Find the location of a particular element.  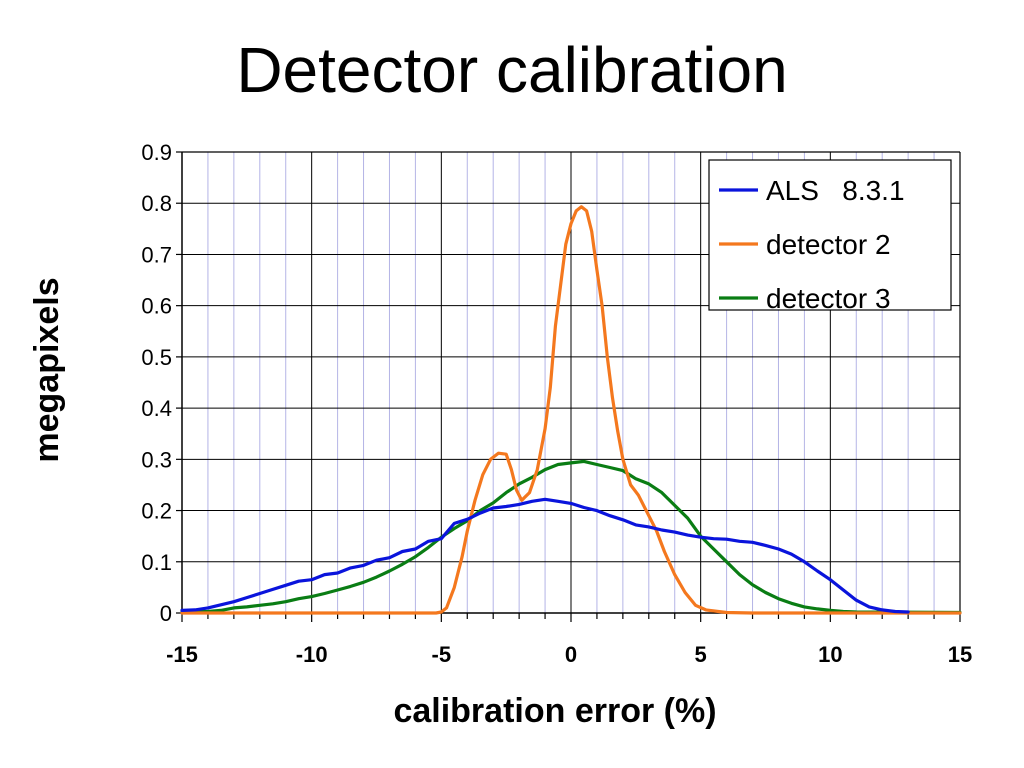

x-tick-label: 15 is located at coordinates (960, 654).